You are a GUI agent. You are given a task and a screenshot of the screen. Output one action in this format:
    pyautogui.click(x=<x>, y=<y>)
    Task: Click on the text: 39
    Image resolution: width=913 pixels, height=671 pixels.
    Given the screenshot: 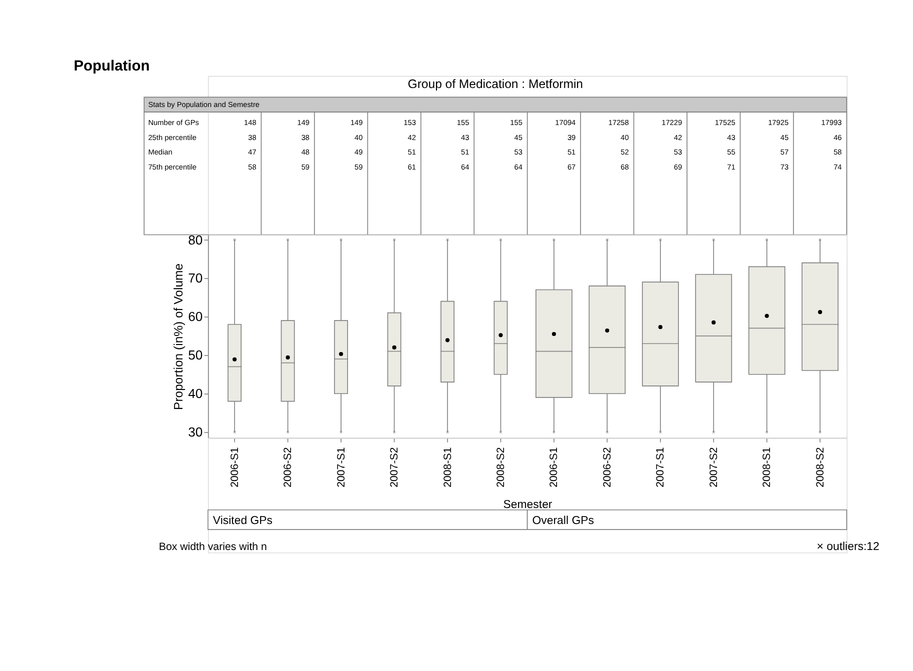 What is the action you would take?
    pyautogui.click(x=571, y=137)
    